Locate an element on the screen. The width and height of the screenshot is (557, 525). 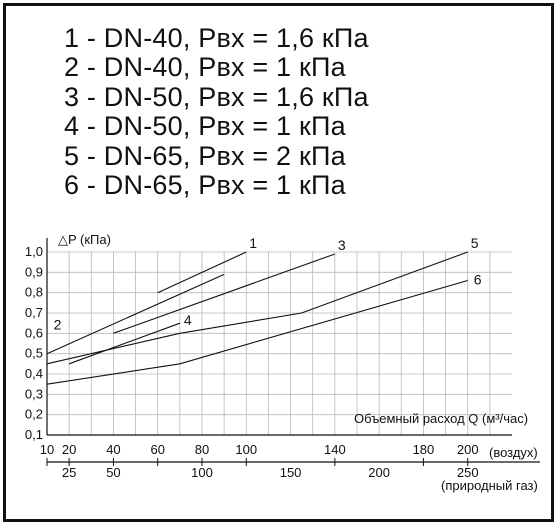
x-tick-label-air: 80 is located at coordinates (202, 449).